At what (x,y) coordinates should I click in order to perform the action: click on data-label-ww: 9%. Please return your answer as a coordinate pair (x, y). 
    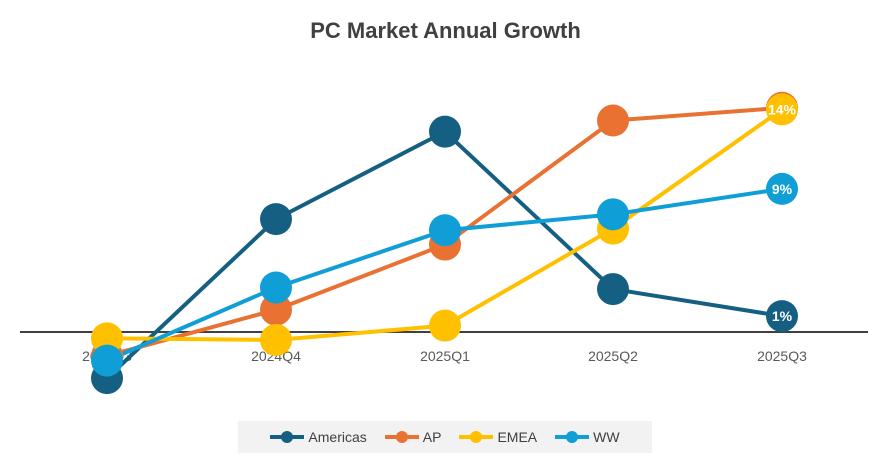
    Looking at the image, I should click on (782, 189).